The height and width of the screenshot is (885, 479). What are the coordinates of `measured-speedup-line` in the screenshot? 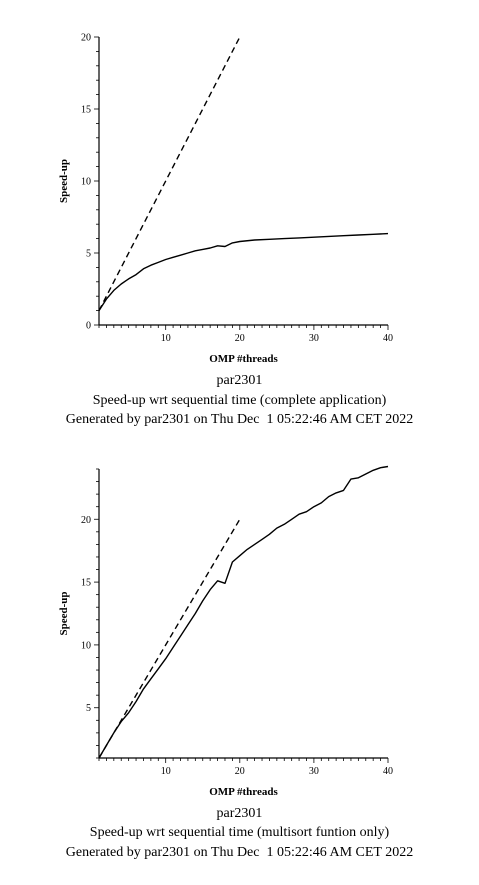 It's located at (243, 272).